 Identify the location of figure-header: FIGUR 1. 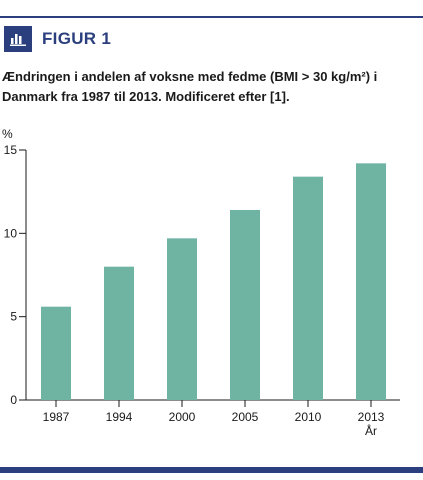
(55, 39).